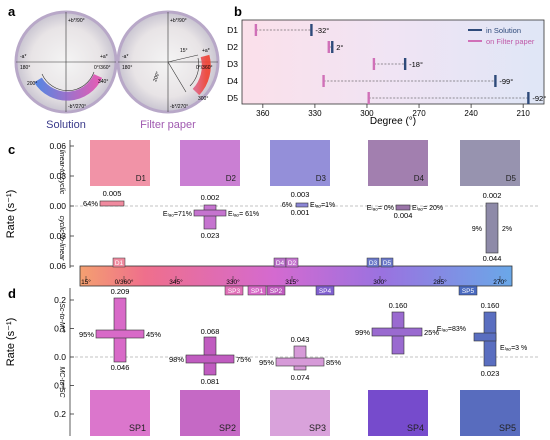 This screenshot has width=550, height=440. Describe the element at coordinates (300, 358) in the screenshot. I see `rate-marker-sp3: 0.043 0.074 95% 85%` at that location.